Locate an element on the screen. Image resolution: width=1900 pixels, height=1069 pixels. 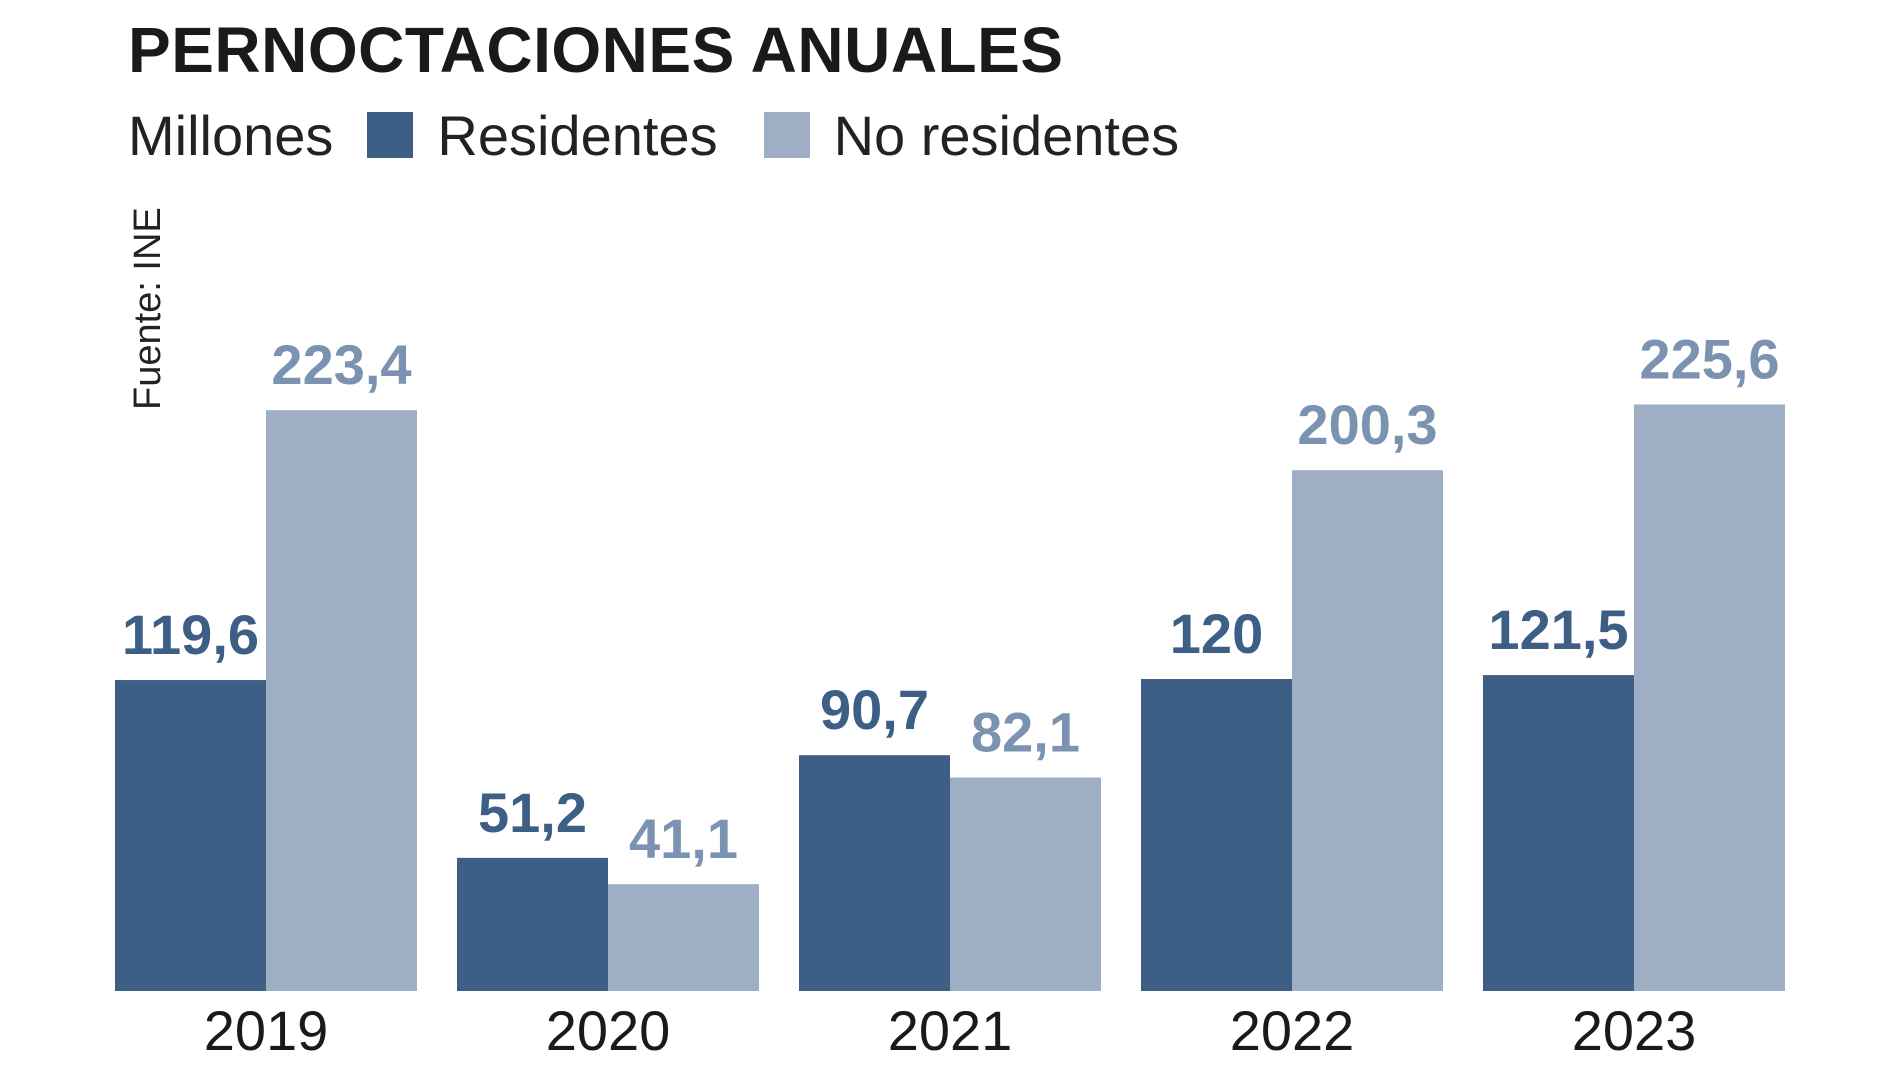
legend-swatch-residentes is located at coordinates (390, 135).